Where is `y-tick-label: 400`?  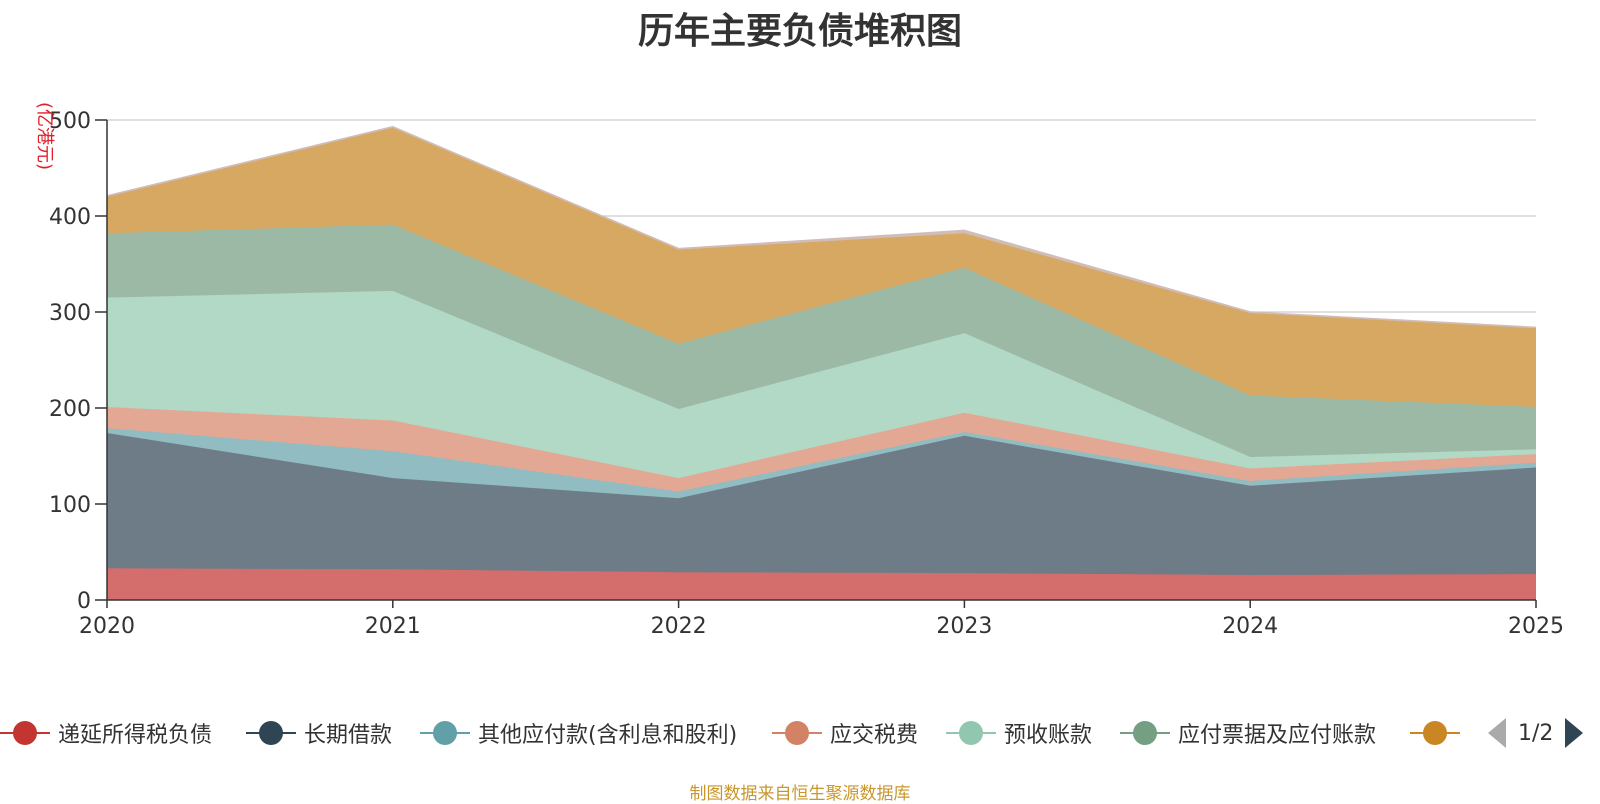
y-tick-label: 400 is located at coordinates (70, 217).